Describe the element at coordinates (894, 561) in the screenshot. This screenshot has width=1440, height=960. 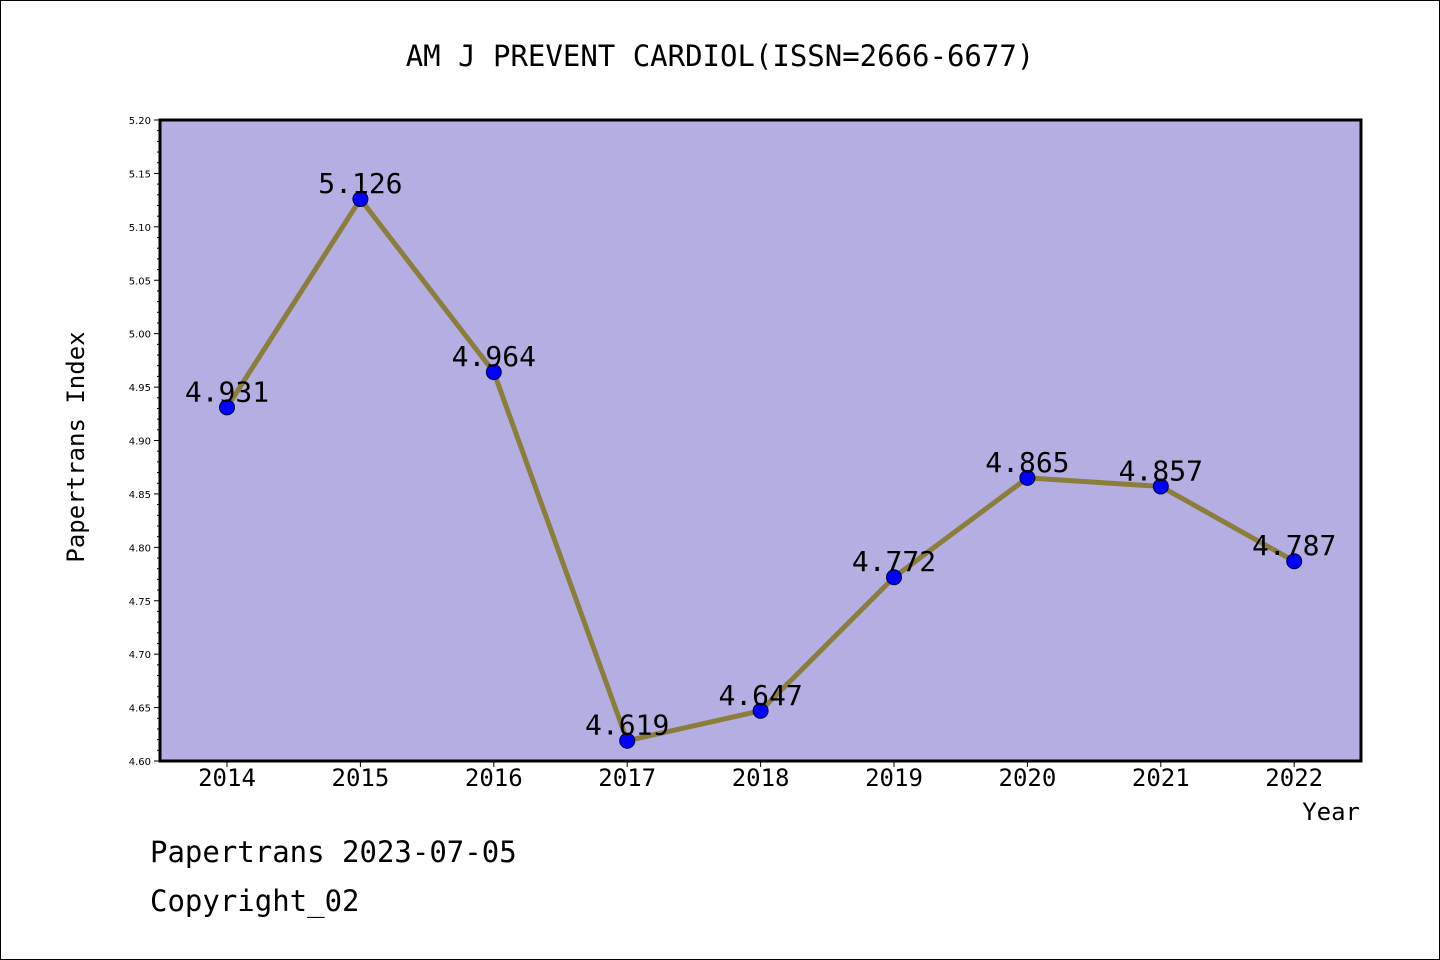
I see `data-label-2019: 4.772` at that location.